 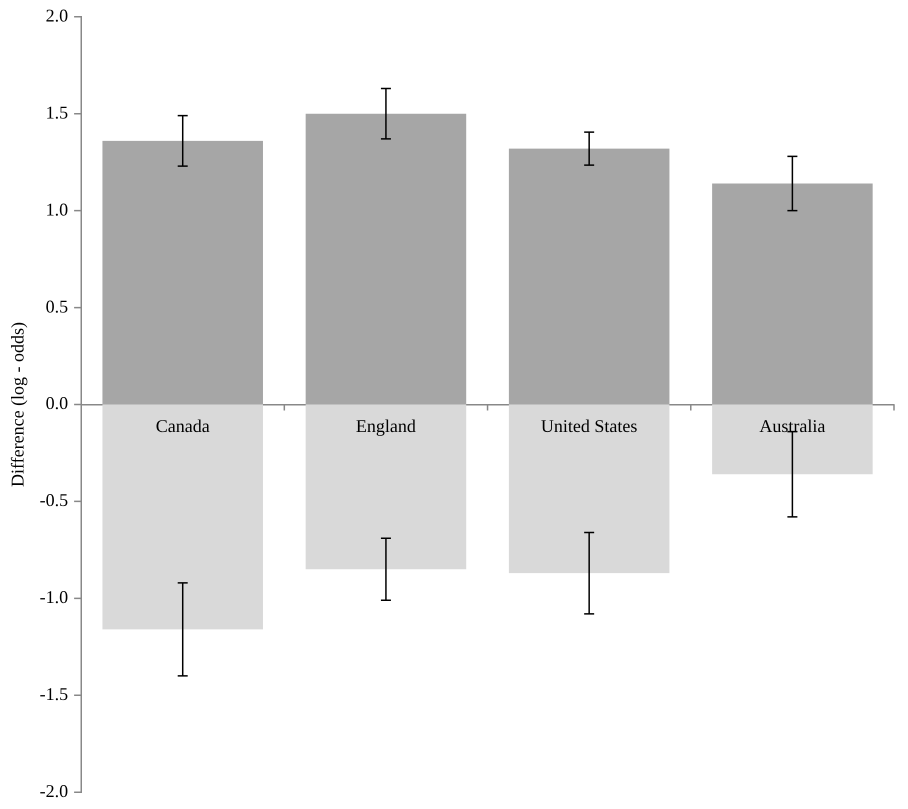 I want to click on y-axis-title: Difference (log - odds), so click(x=18, y=405).